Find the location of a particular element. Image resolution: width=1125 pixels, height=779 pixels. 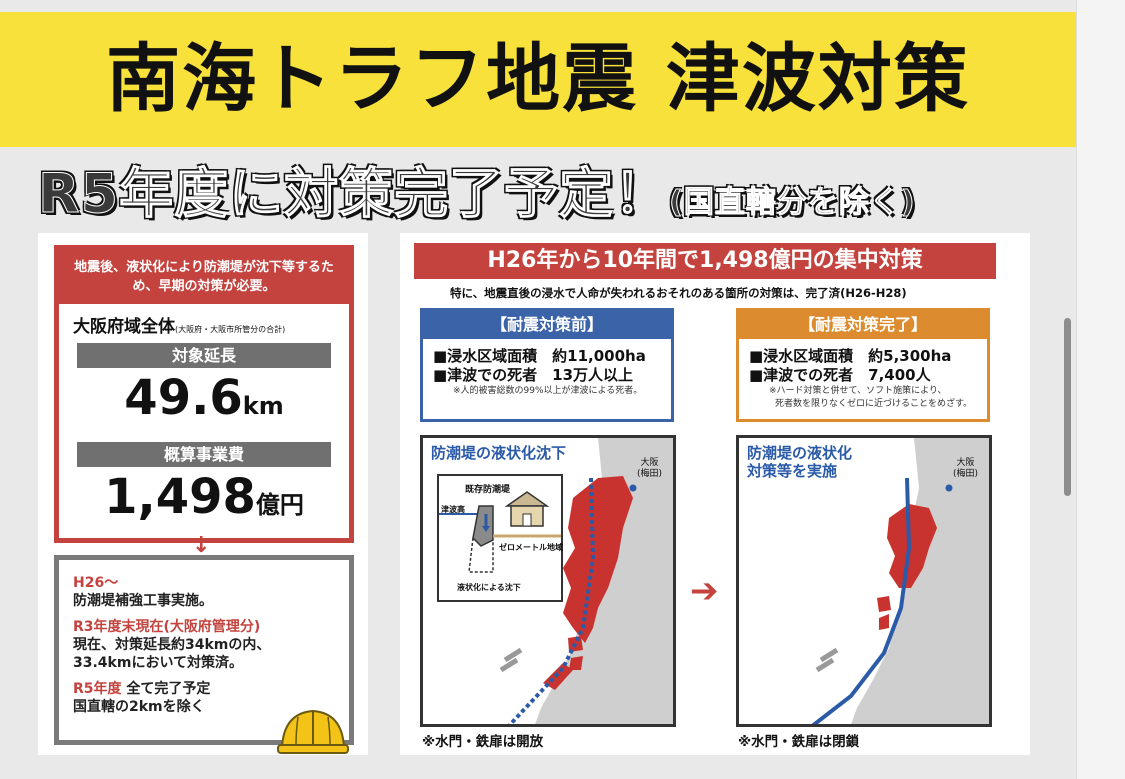

step-head-year: R5年度 is located at coordinates (97, 689).